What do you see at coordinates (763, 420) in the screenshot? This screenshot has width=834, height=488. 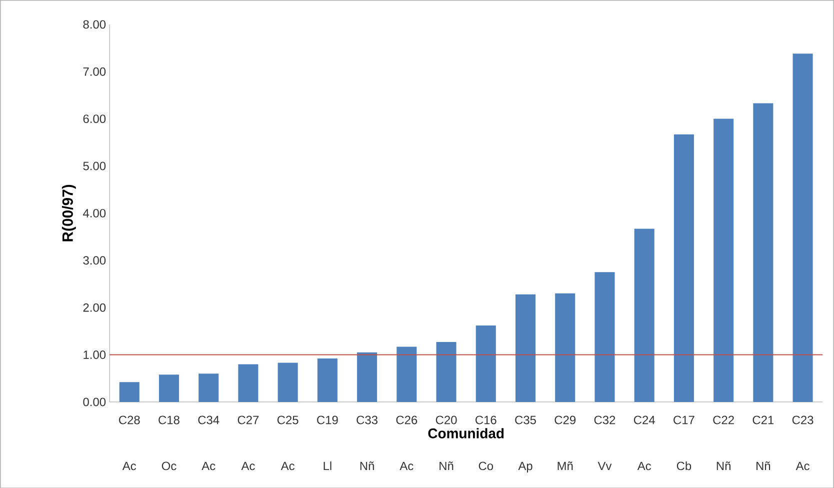 I see `x-tick-label: C21` at bounding box center [763, 420].